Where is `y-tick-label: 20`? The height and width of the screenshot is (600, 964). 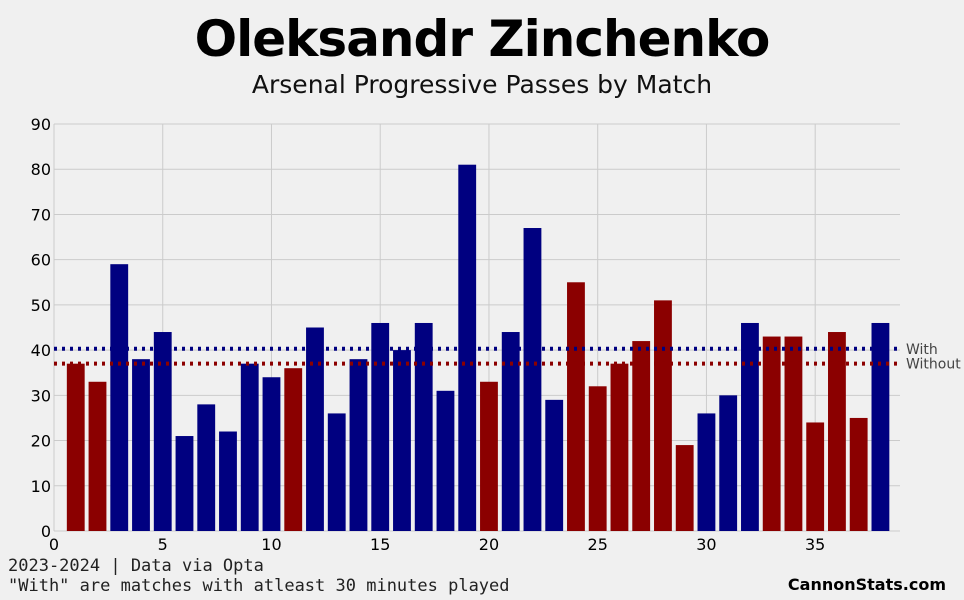
y-tick-label: 20 is located at coordinates (41, 441).